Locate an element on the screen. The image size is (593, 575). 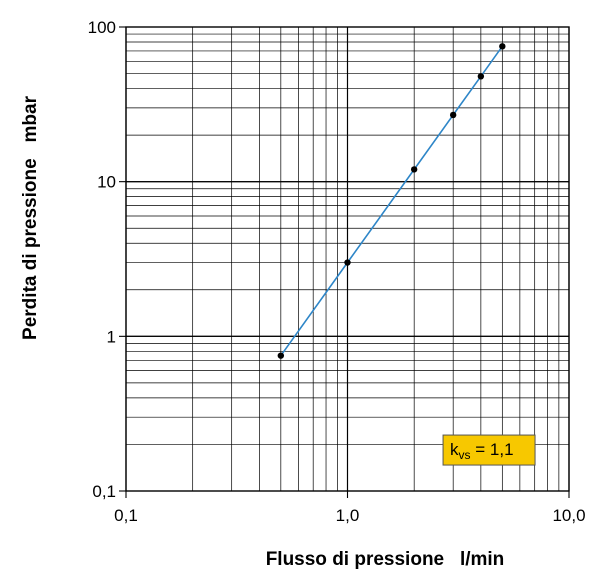
kvs-annotation-text: kvs = 1,1 is located at coordinates (482, 451).